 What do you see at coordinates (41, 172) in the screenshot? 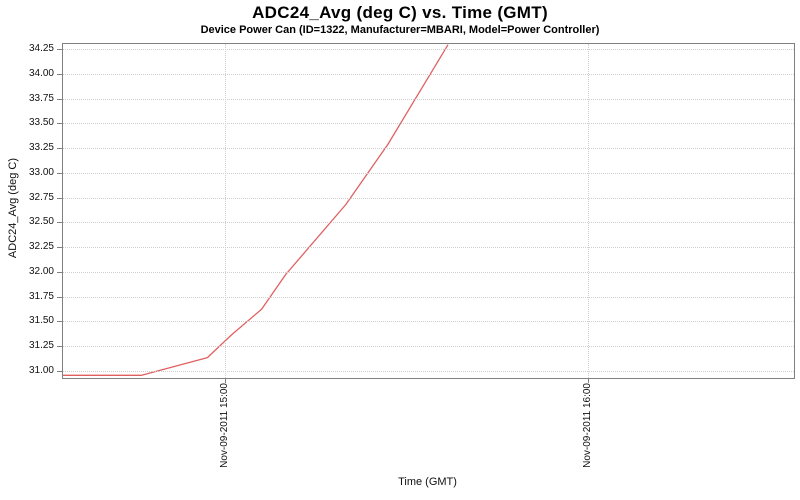
I see `y-tick-label: 33.00` at bounding box center [41, 172].